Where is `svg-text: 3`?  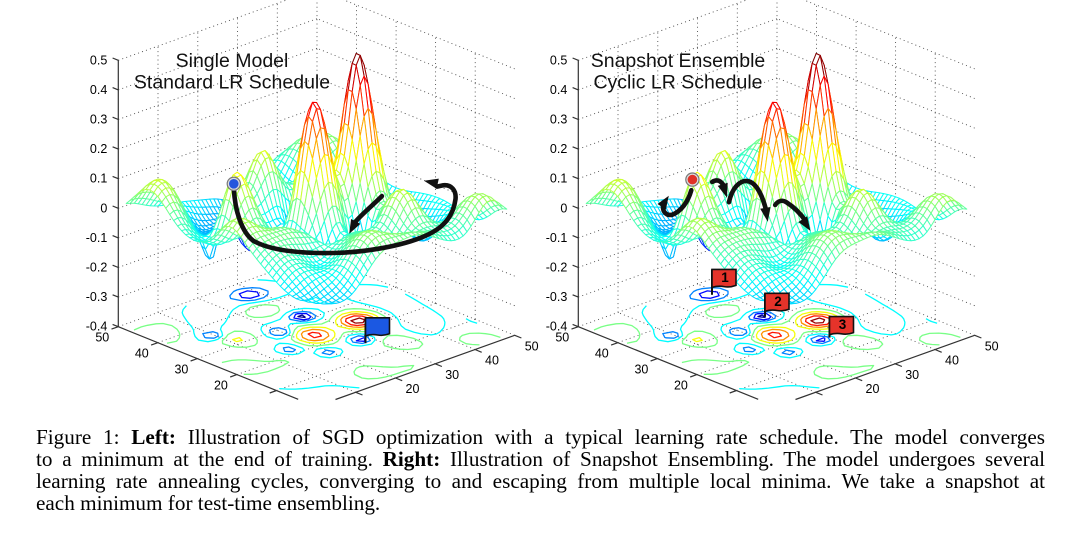
svg-text: 3 is located at coordinates (843, 324).